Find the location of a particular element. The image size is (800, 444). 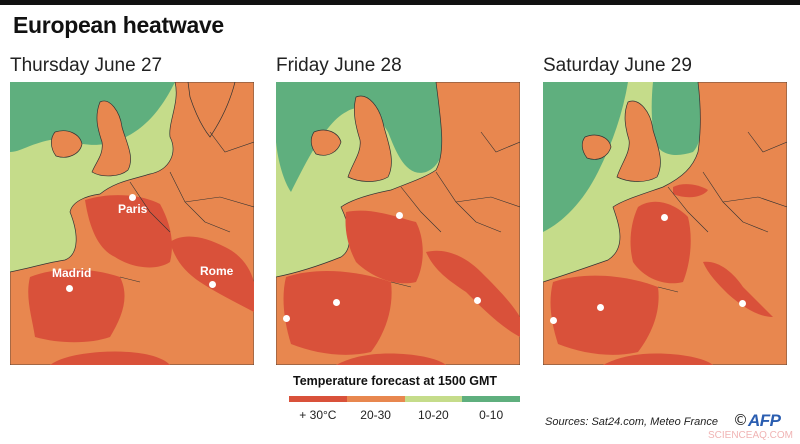

legend-label-20-30: 20-30 is located at coordinates (375, 415).